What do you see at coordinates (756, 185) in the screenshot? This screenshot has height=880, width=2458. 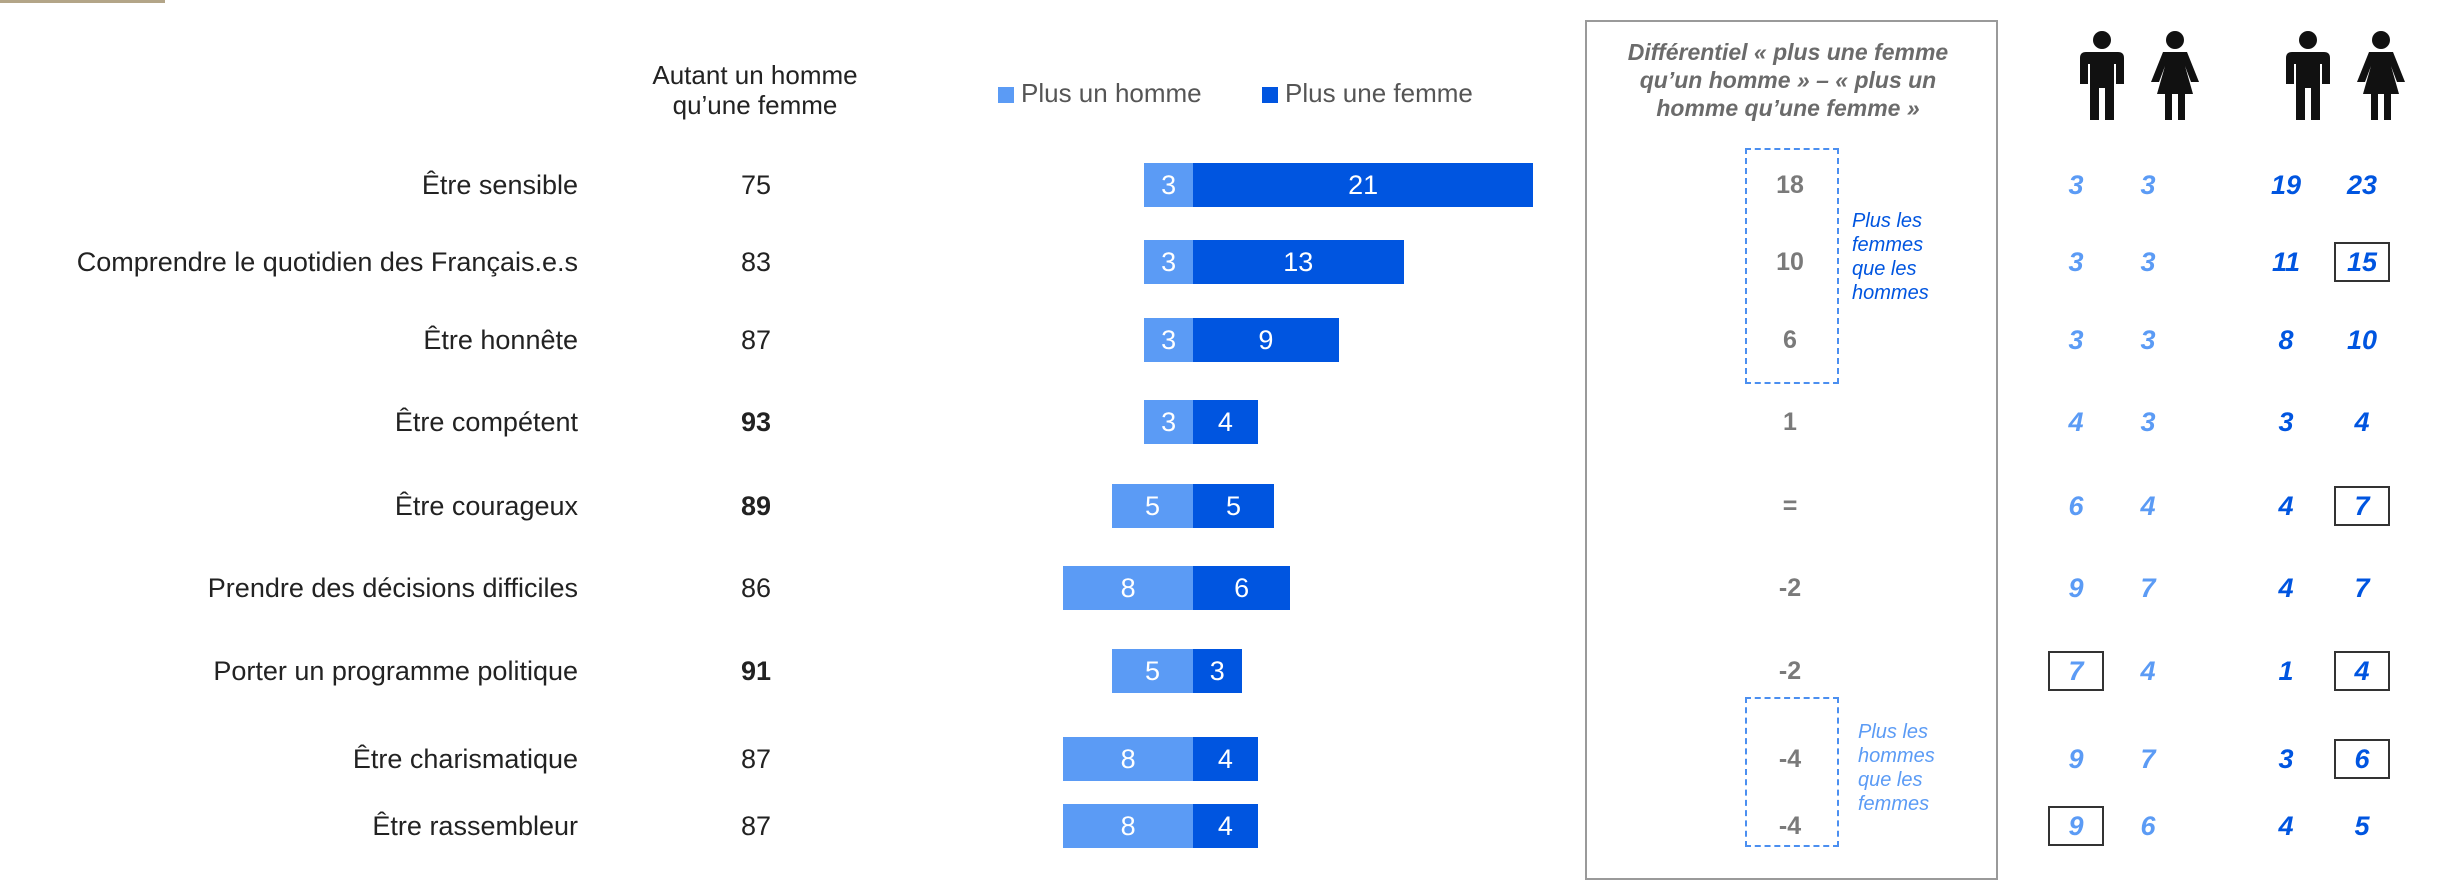 I see `autant-value: 75` at bounding box center [756, 185].